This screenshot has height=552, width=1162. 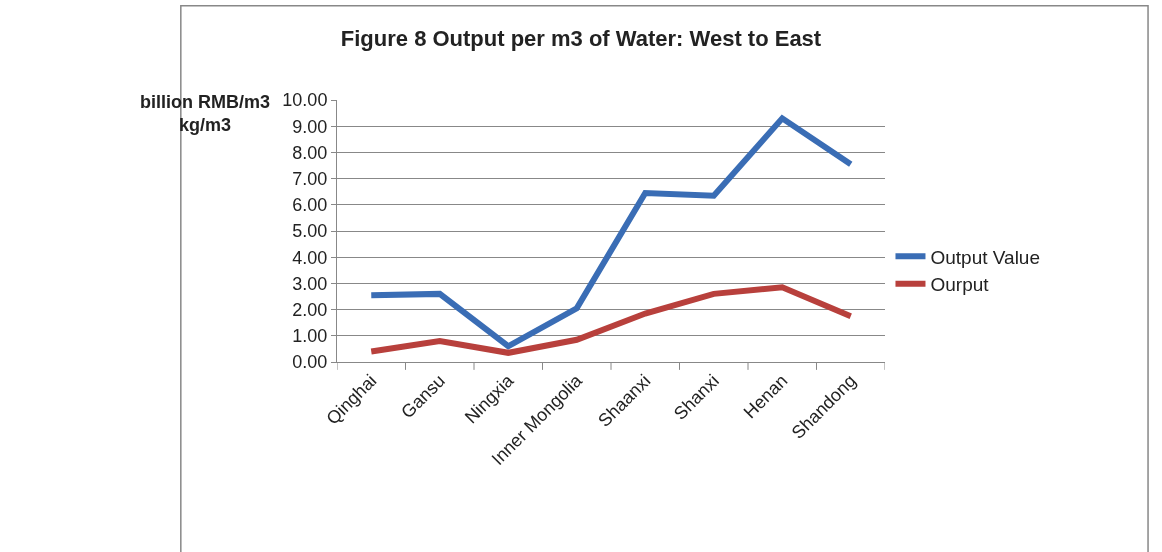 What do you see at coordinates (960, 285) in the screenshot?
I see `legend-label: Ourput` at bounding box center [960, 285].